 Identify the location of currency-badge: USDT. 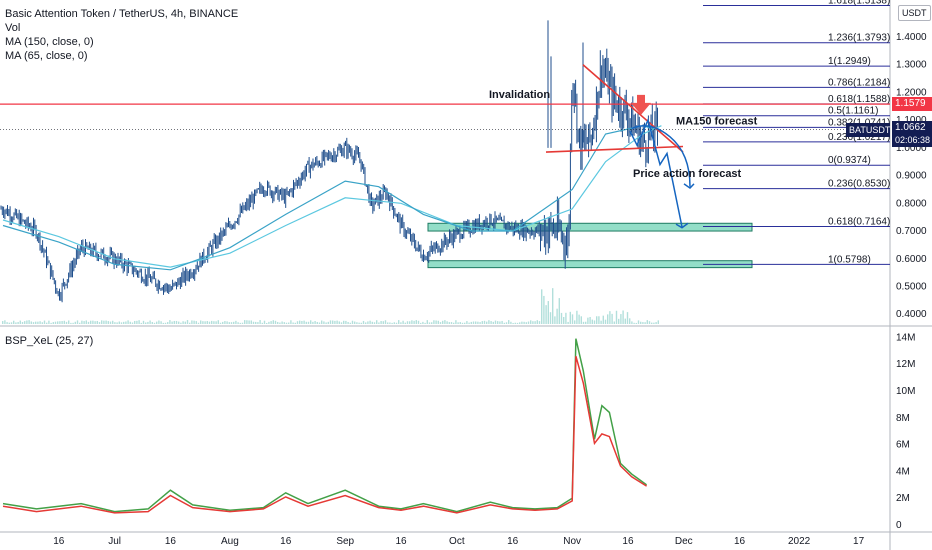
(914, 13).